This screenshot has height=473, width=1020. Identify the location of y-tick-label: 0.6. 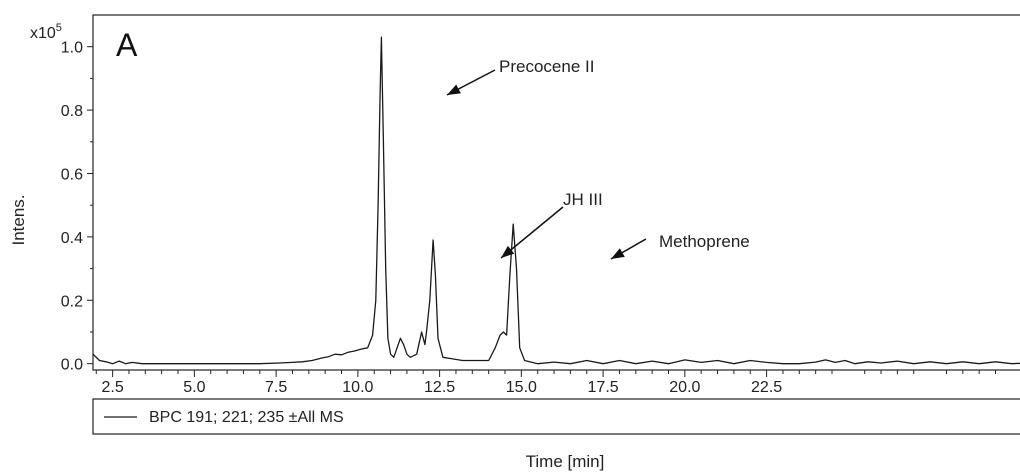
(72, 174).